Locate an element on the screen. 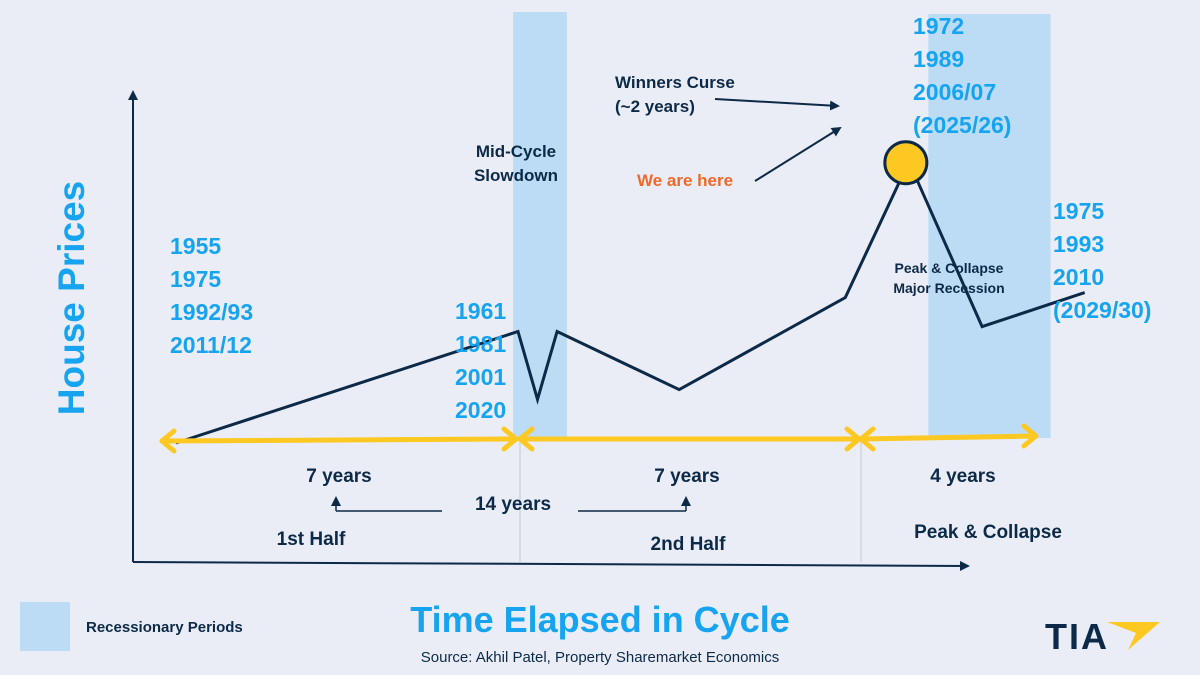  year-label: 1955 is located at coordinates (195, 246).